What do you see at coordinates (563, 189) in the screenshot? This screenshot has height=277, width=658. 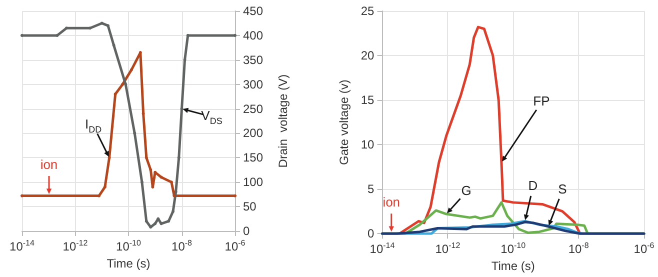 I see `text: S` at bounding box center [563, 189].